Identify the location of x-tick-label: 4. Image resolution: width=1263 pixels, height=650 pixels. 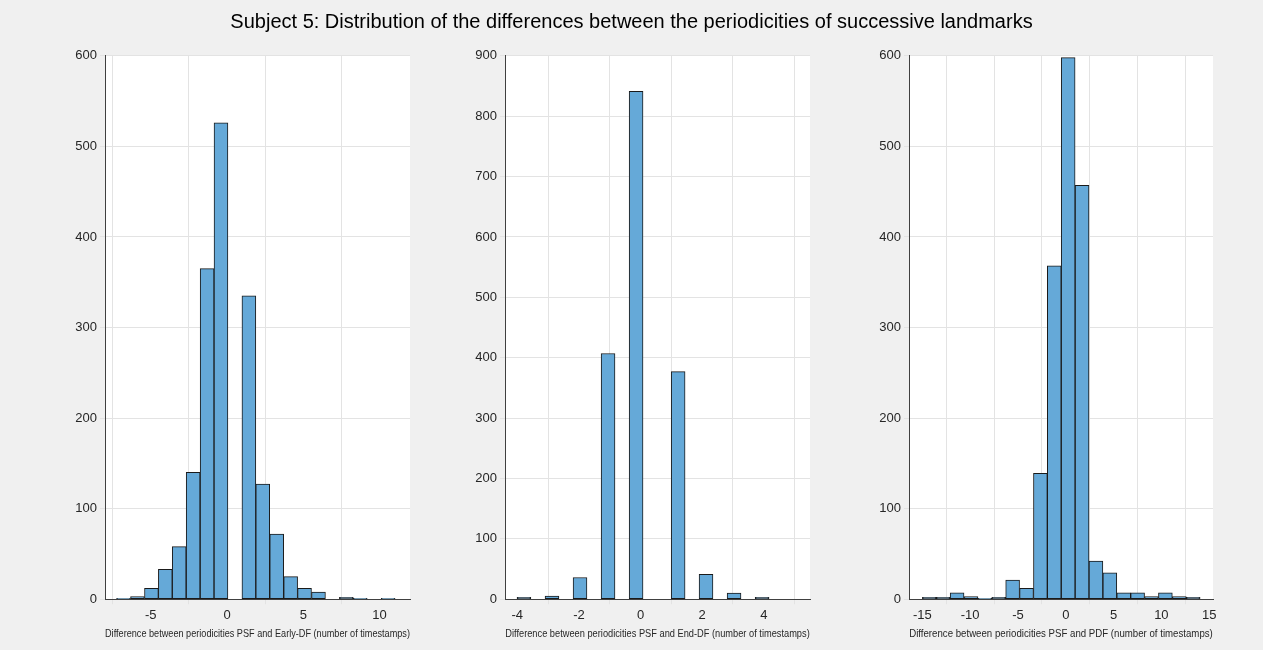
(764, 614).